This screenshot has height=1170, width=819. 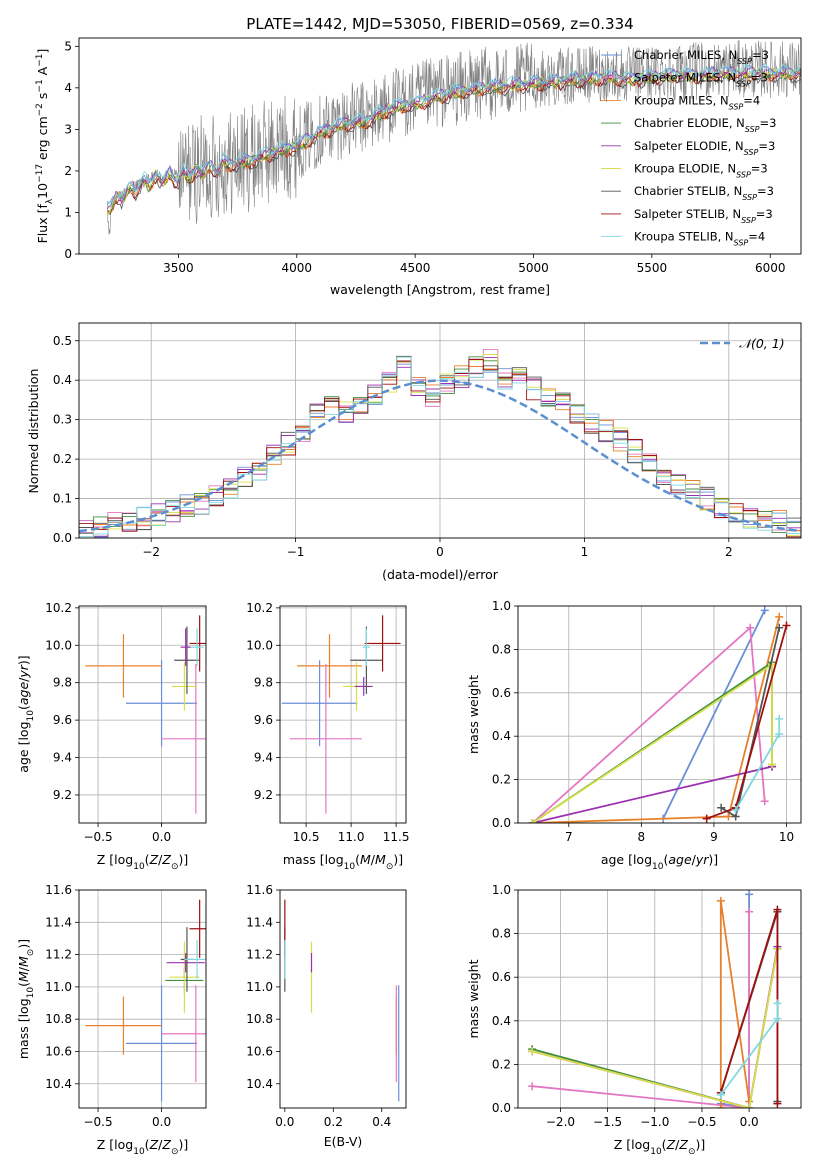 I want to click on weight-series-kroupa-elodie, so click(x=652, y=741).